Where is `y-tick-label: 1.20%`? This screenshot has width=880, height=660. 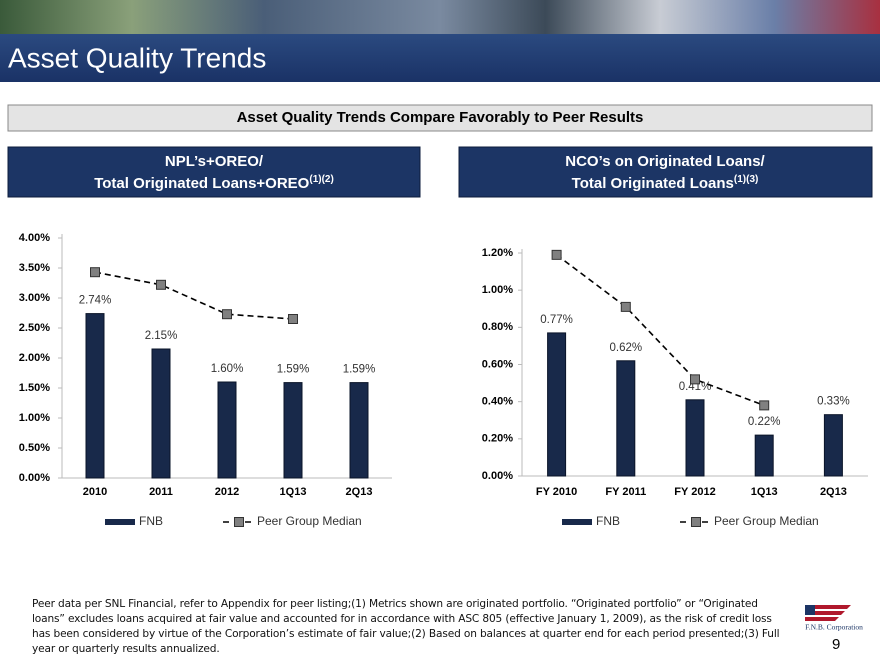 y-tick-label: 1.20% is located at coordinates (497, 253).